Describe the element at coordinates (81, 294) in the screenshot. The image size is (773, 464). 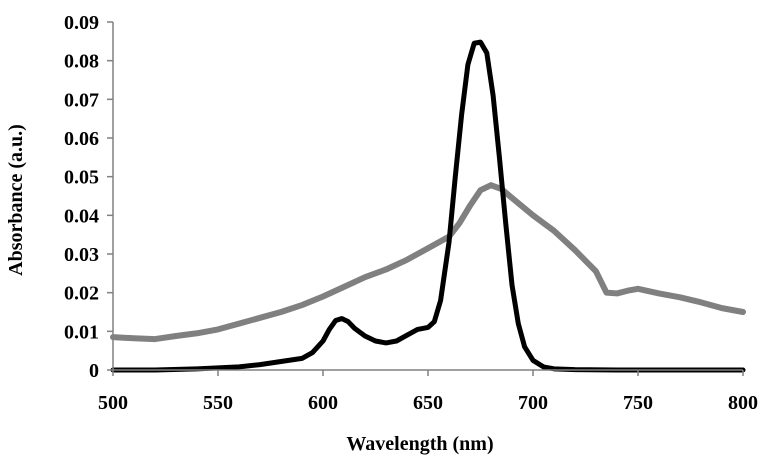
I see `y-tick-label: 0.02` at that location.